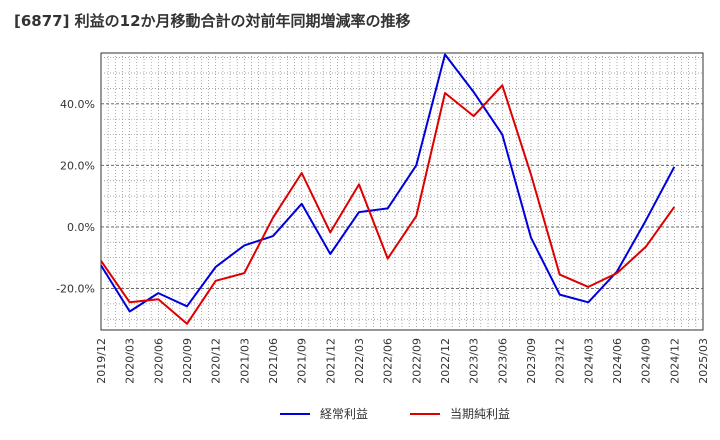  Describe the element at coordinates (502, 361) in the screenshot. I see `x-tick-label: 2023/06` at that location.